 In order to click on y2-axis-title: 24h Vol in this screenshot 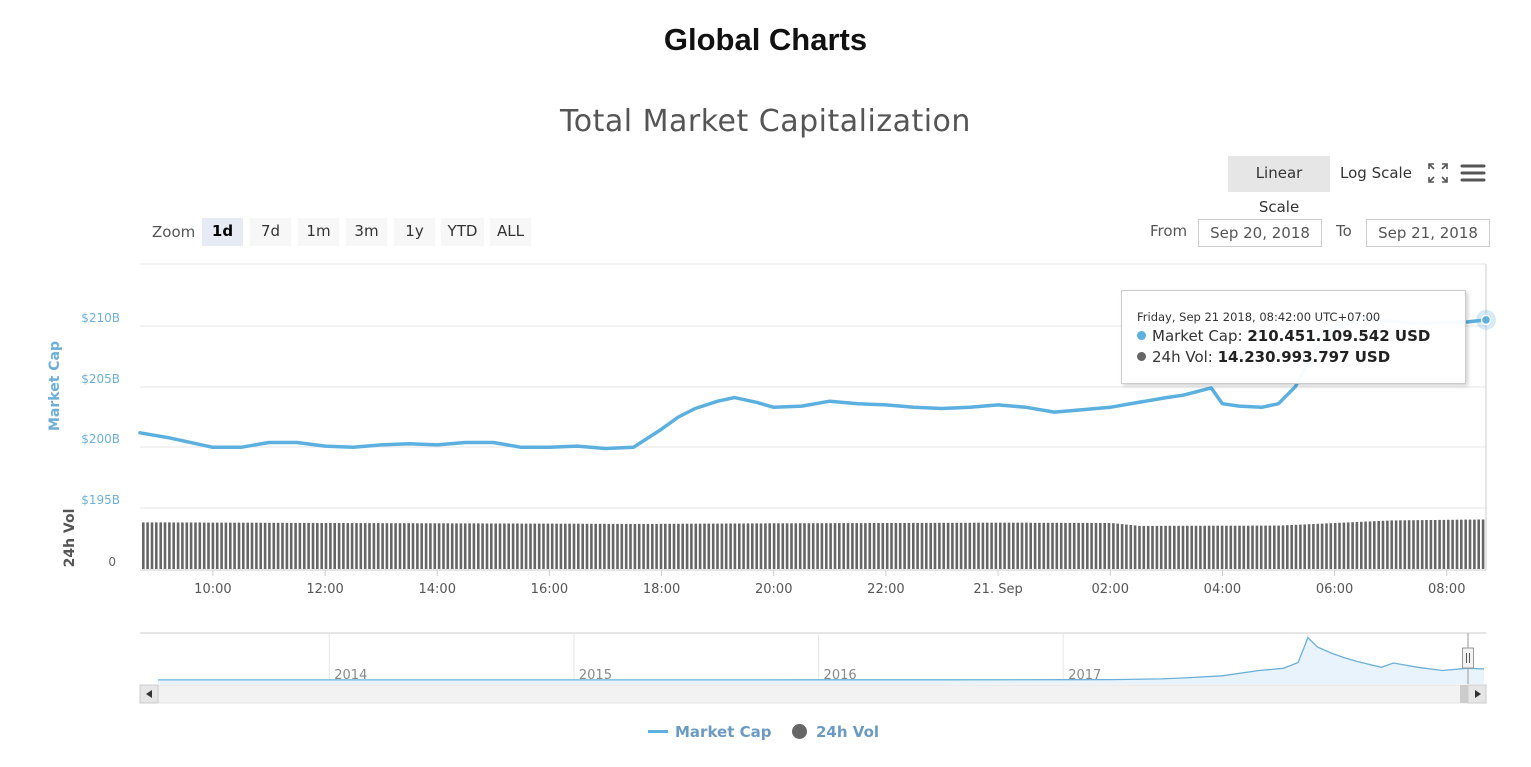, I will do `click(70, 538)`.